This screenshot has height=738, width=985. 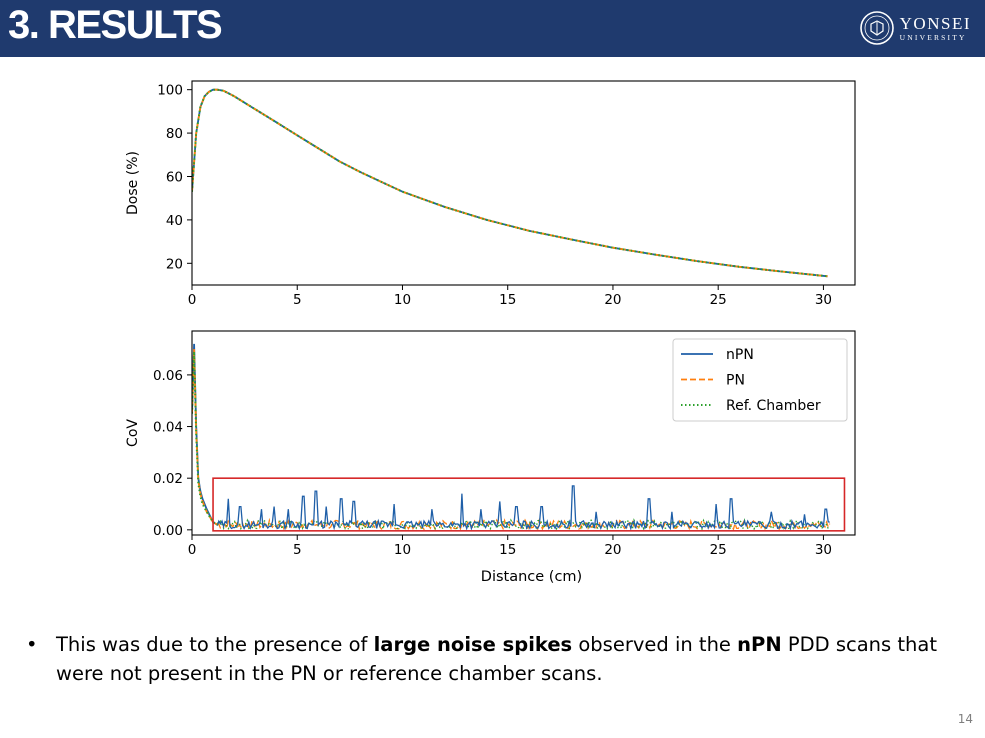 I want to click on y-tick-label: 40, so click(x=174, y=221).